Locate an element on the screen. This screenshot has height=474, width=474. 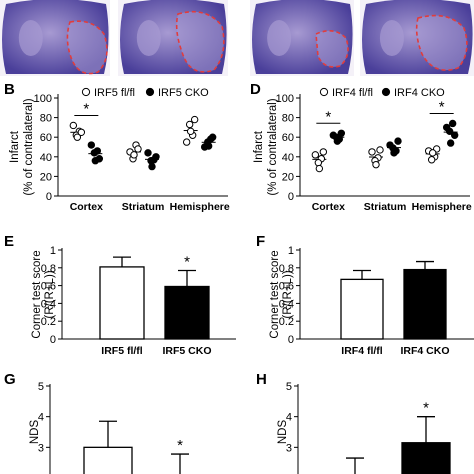
brain-slice-irf4-flfl is located at coordinates (302, 38).